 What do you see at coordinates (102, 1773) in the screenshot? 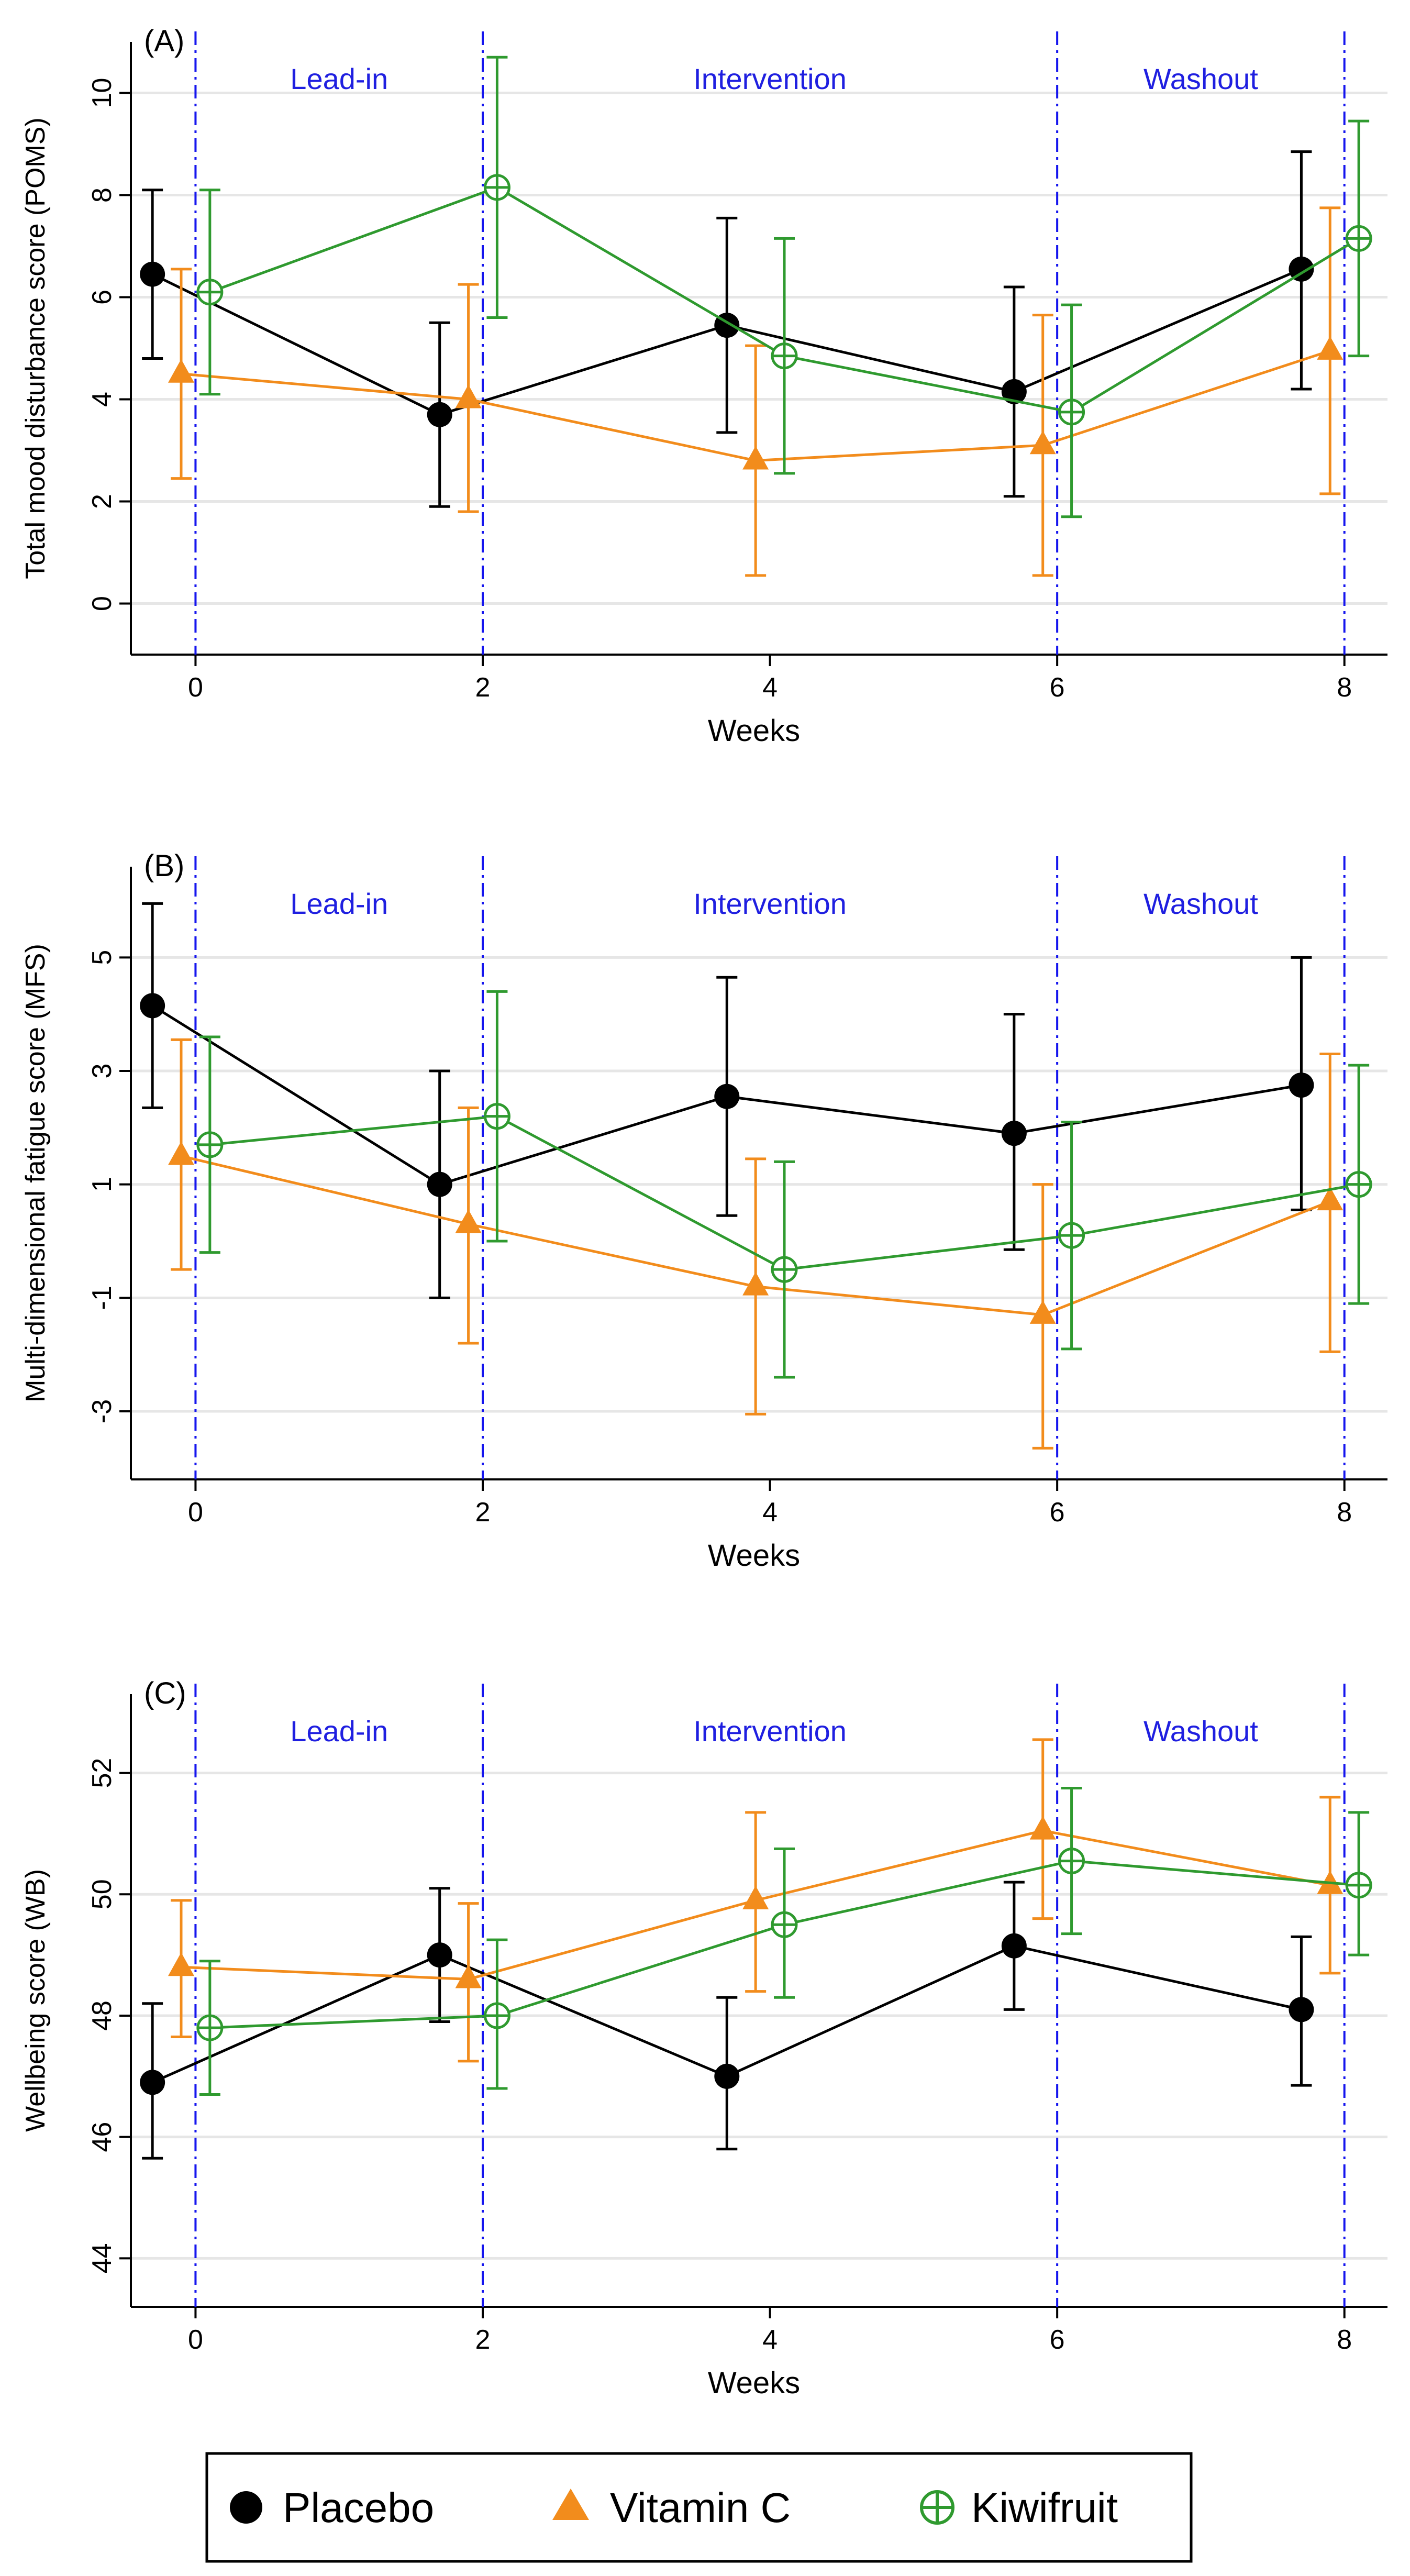
I see `y-tick-label: 52` at bounding box center [102, 1773].